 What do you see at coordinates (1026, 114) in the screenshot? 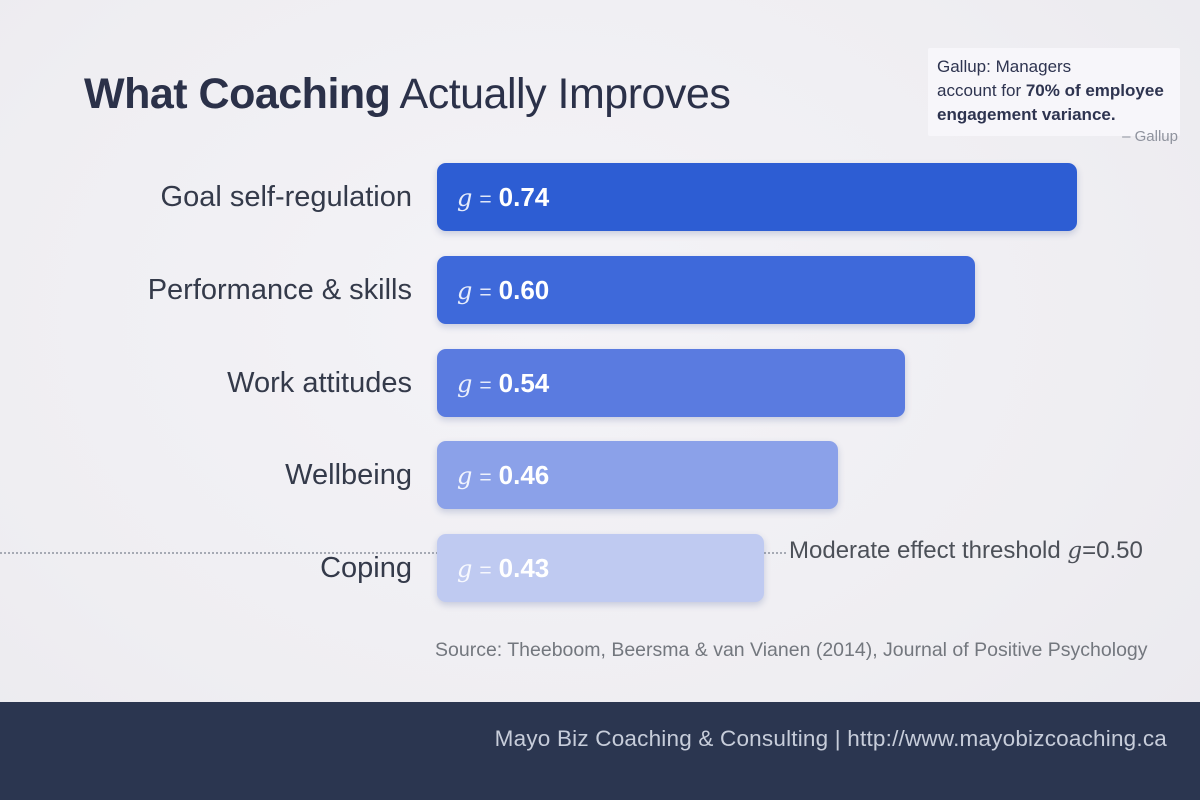
I see `callout-line3-bold: engagement variance.` at bounding box center [1026, 114].